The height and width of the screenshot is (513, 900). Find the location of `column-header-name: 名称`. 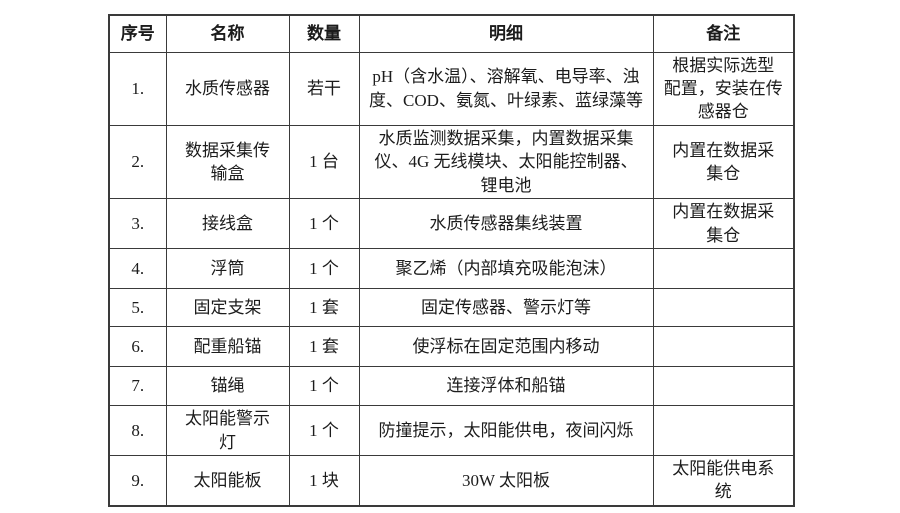

column-header-name: 名称 is located at coordinates (227, 33).